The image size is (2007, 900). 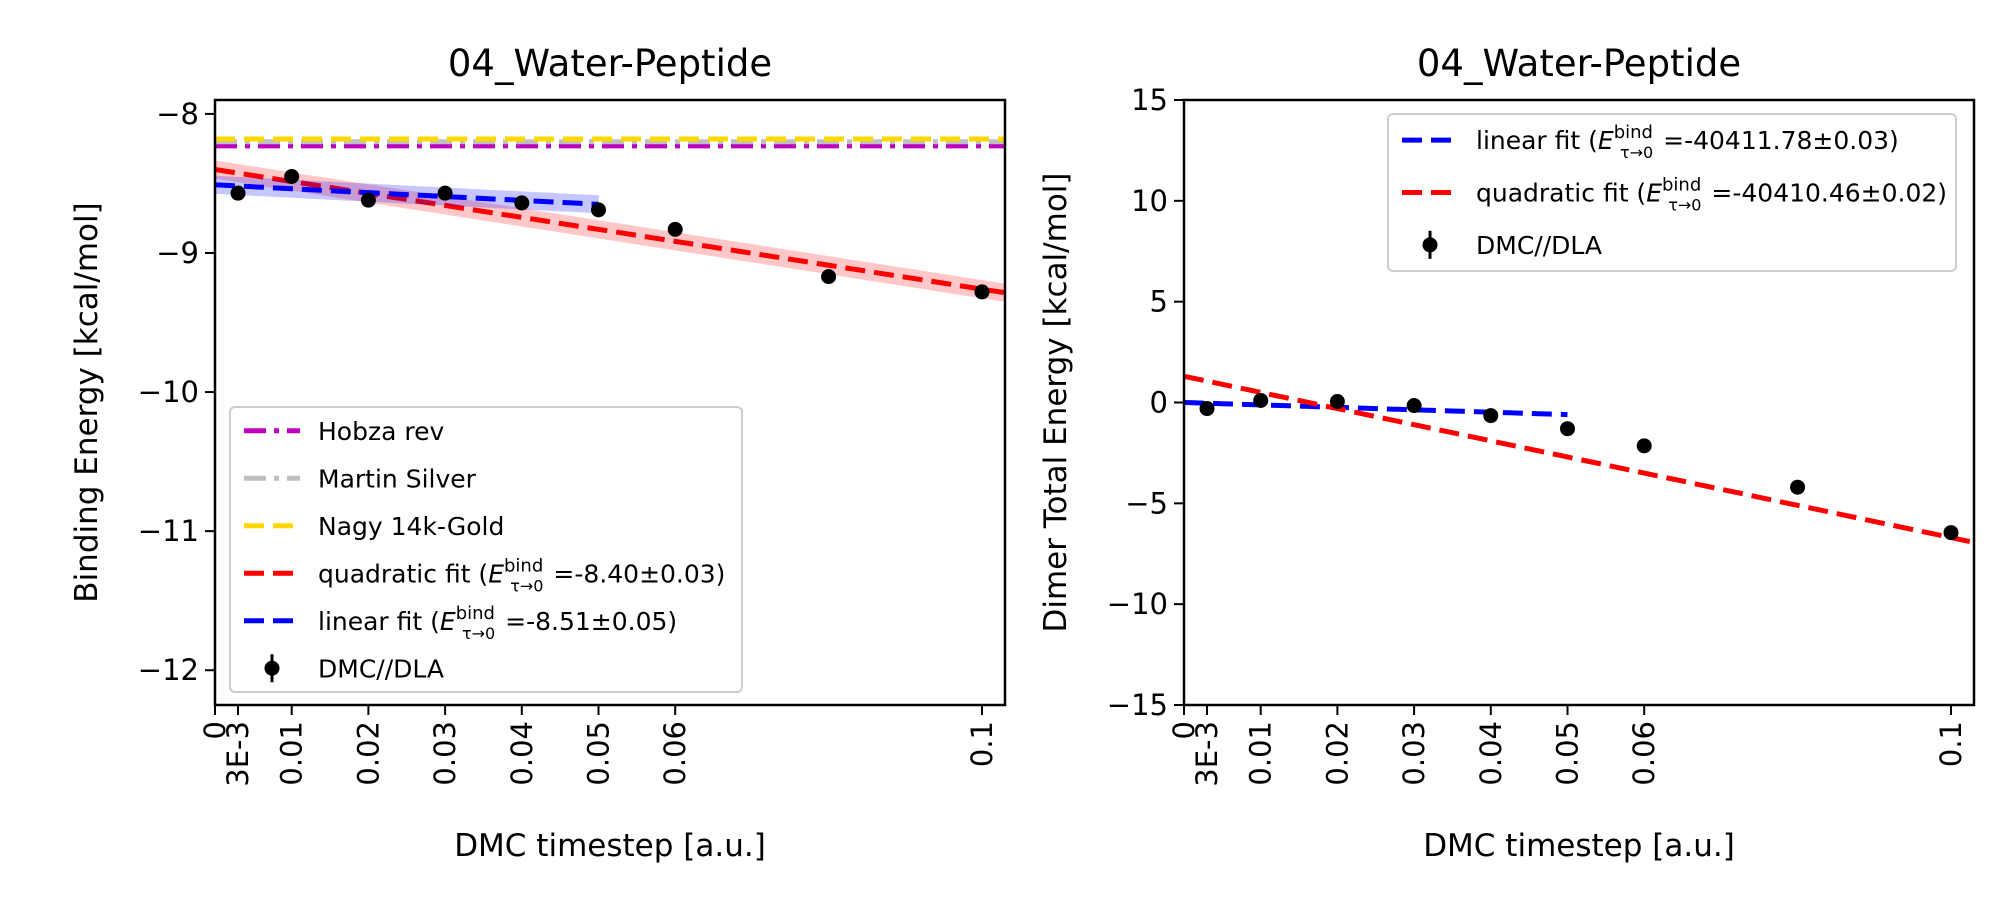 What do you see at coordinates (177, 253) in the screenshot?
I see `y-tick-label: −9` at bounding box center [177, 253].